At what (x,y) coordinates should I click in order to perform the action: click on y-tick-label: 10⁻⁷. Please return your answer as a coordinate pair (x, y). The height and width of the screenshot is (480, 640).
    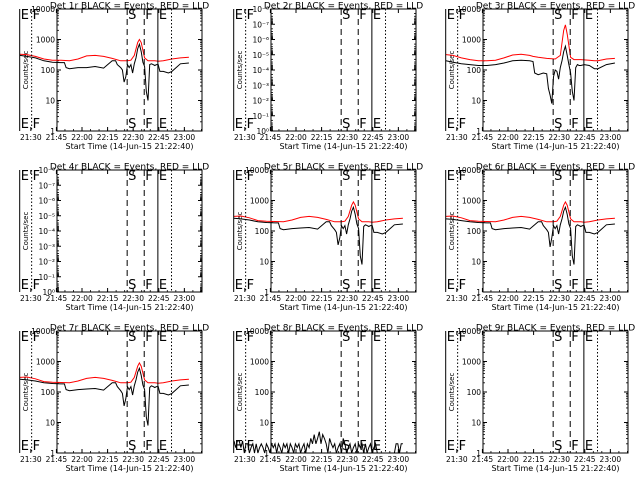
    Looking at the image, I should click on (260, 24).